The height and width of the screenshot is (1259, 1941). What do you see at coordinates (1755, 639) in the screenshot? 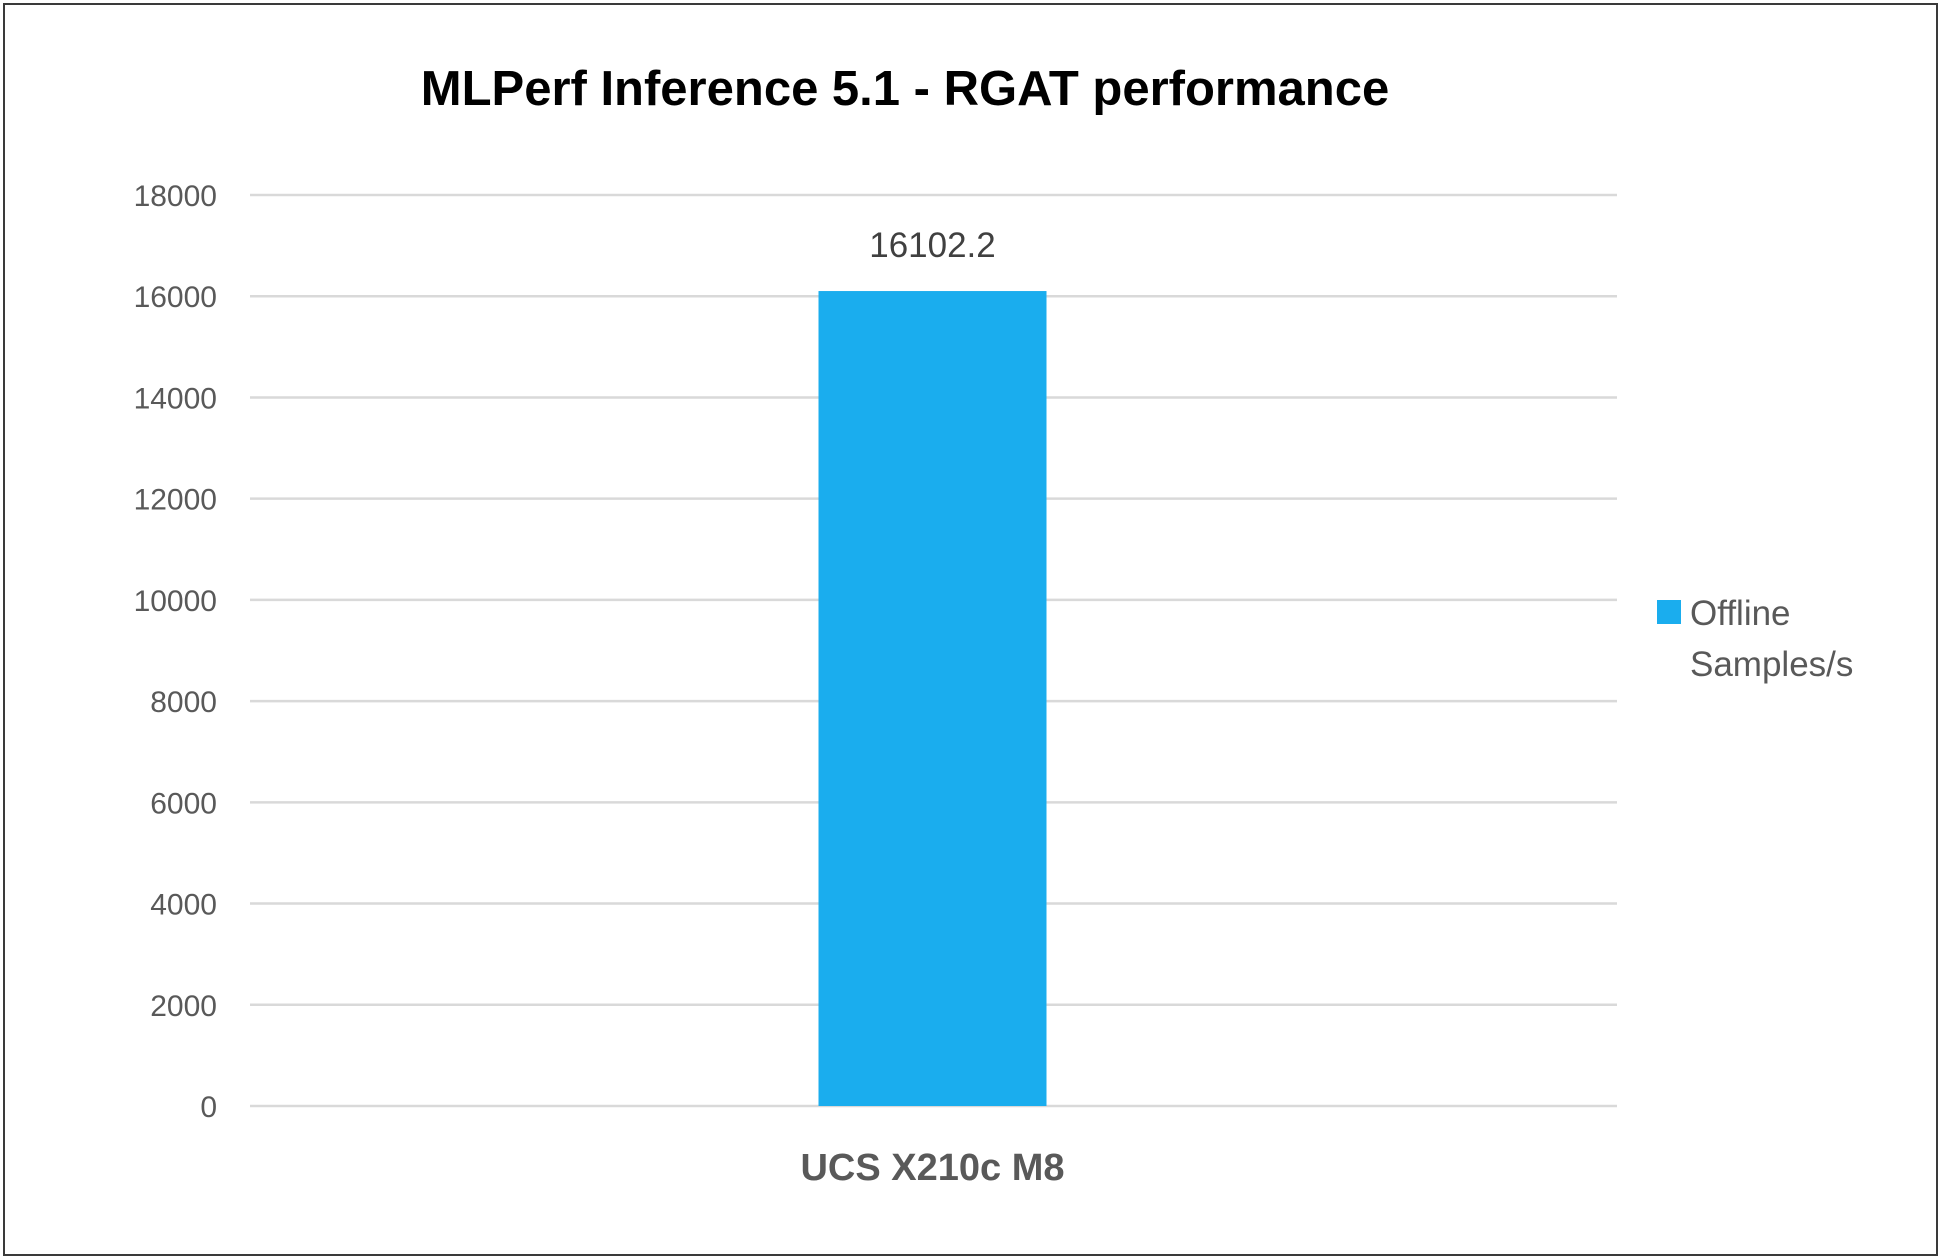
I see `legend: Offline Samples/s` at bounding box center [1755, 639].